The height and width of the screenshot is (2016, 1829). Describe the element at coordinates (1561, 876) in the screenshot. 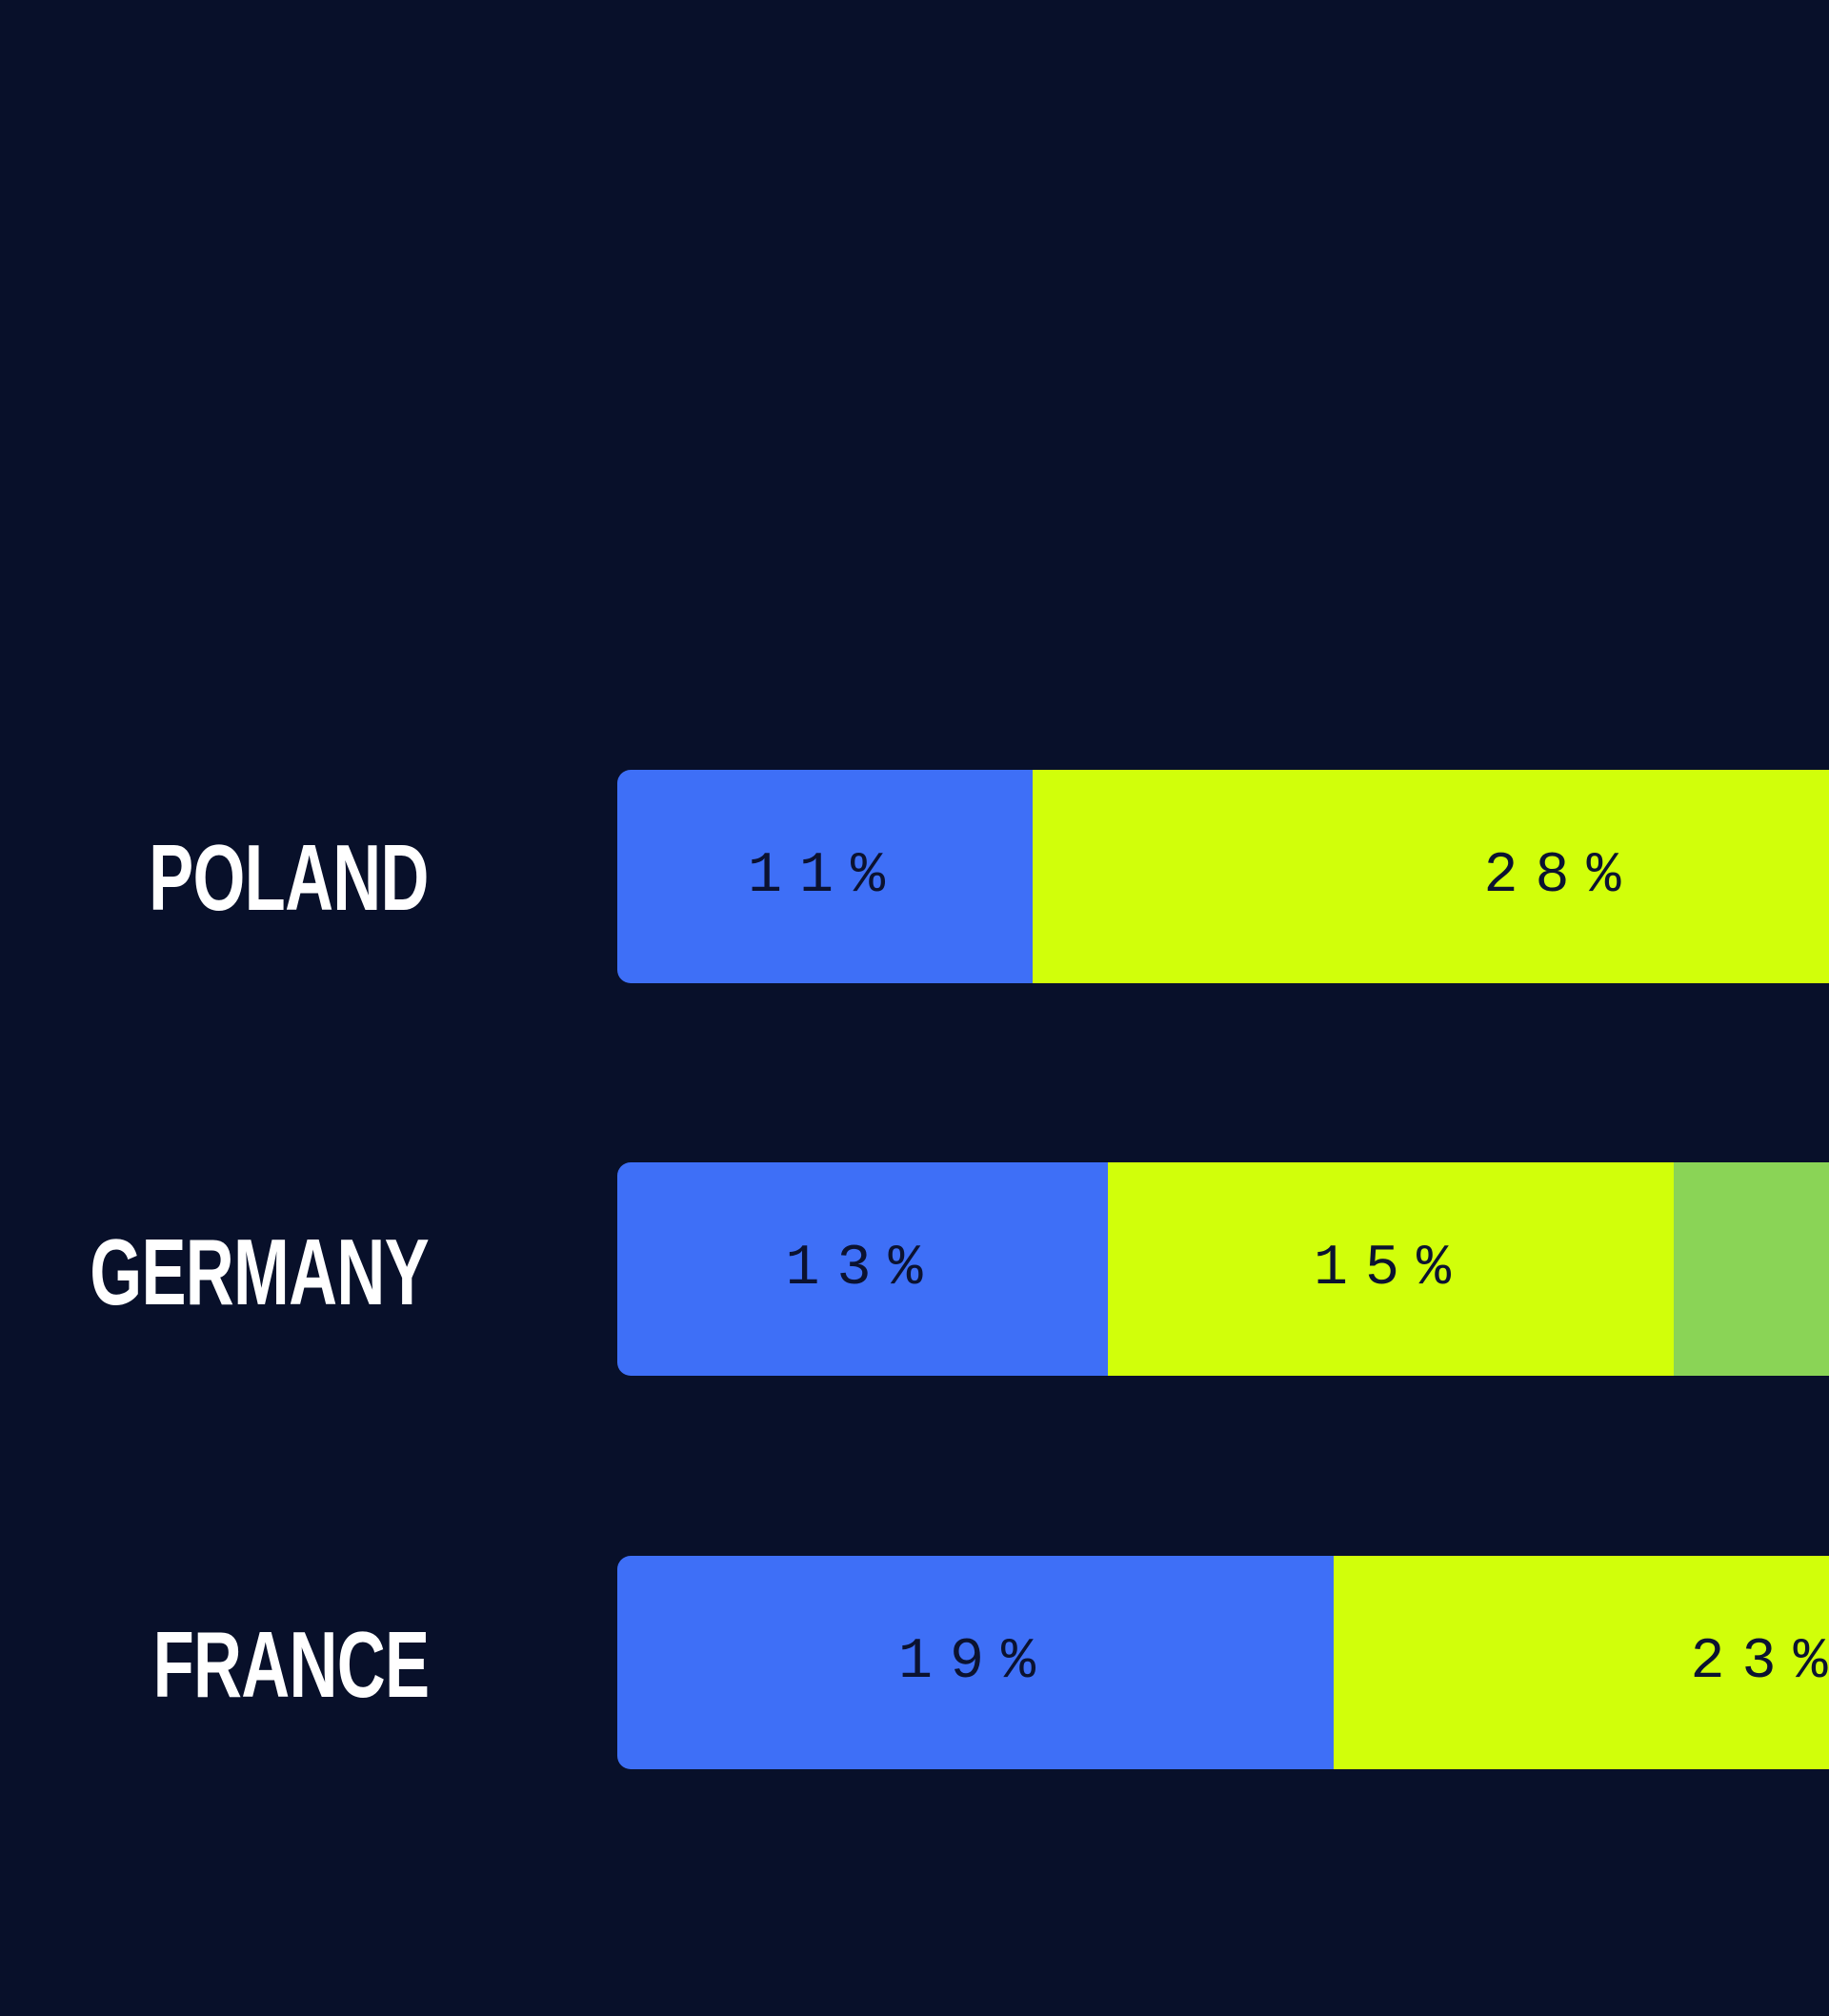

I see `data-label: 28%` at that location.